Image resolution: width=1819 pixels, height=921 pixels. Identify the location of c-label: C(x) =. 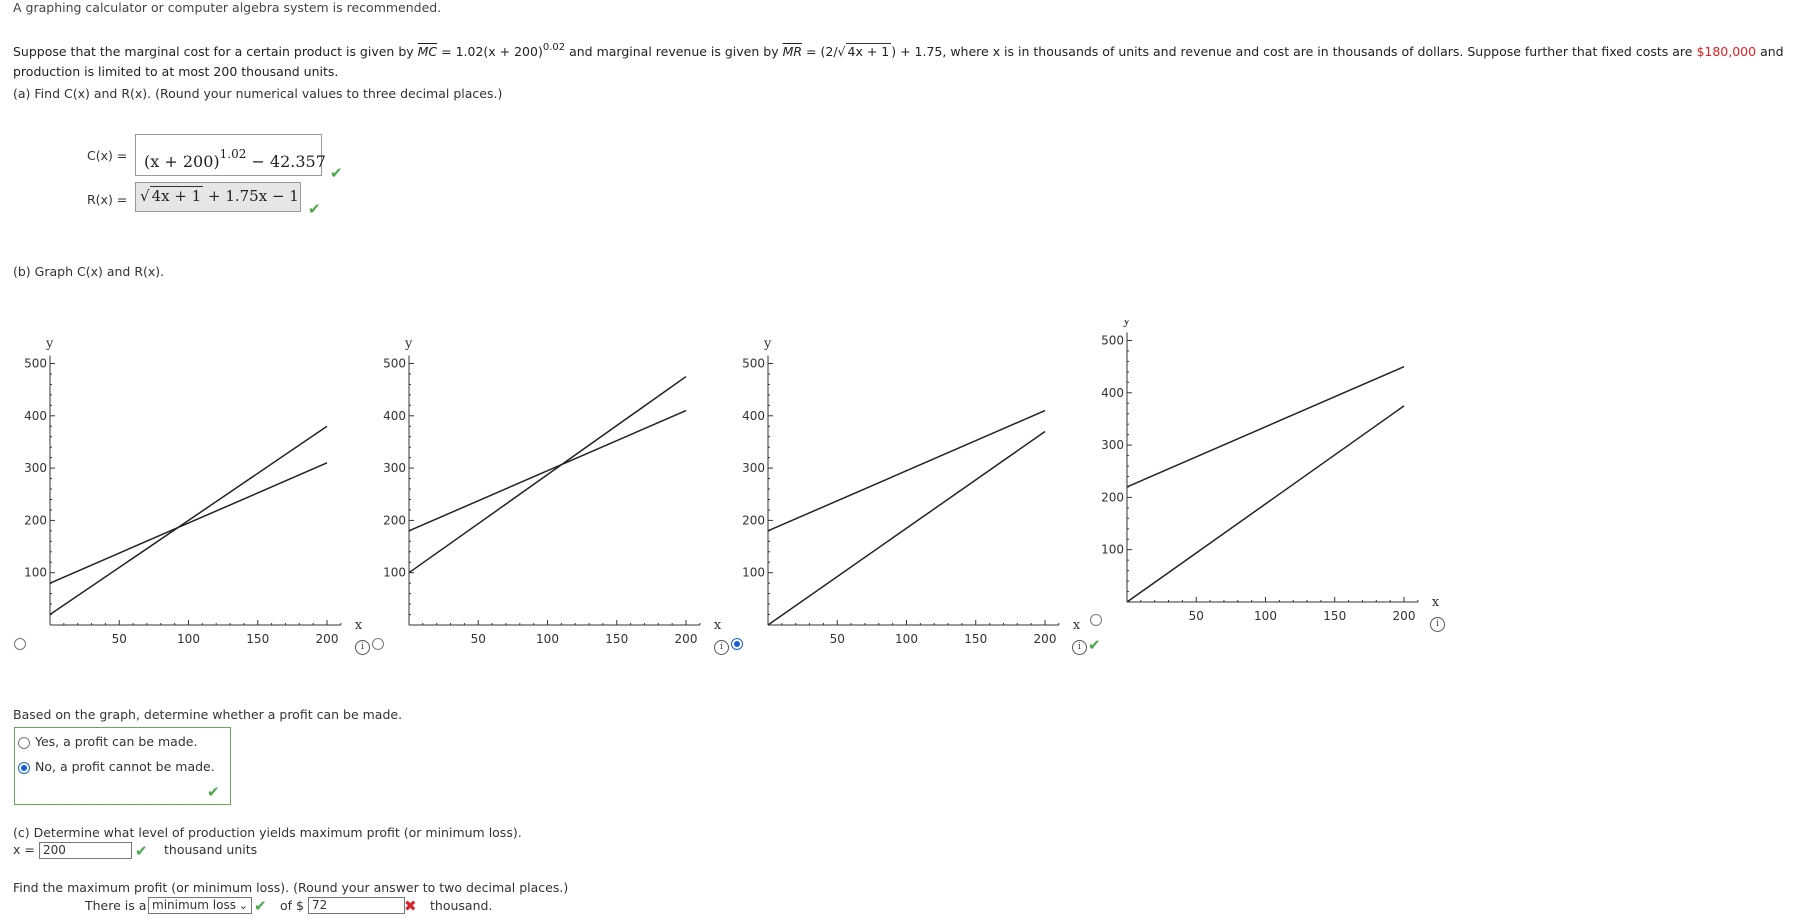
(107, 155).